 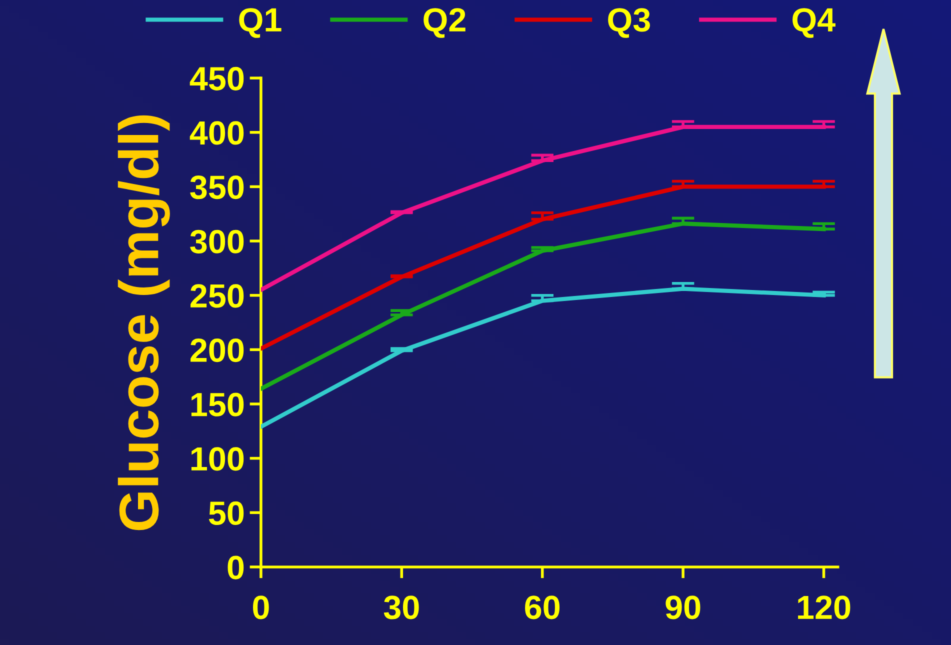 I want to click on y-tick-label: 200, so click(x=217, y=350).